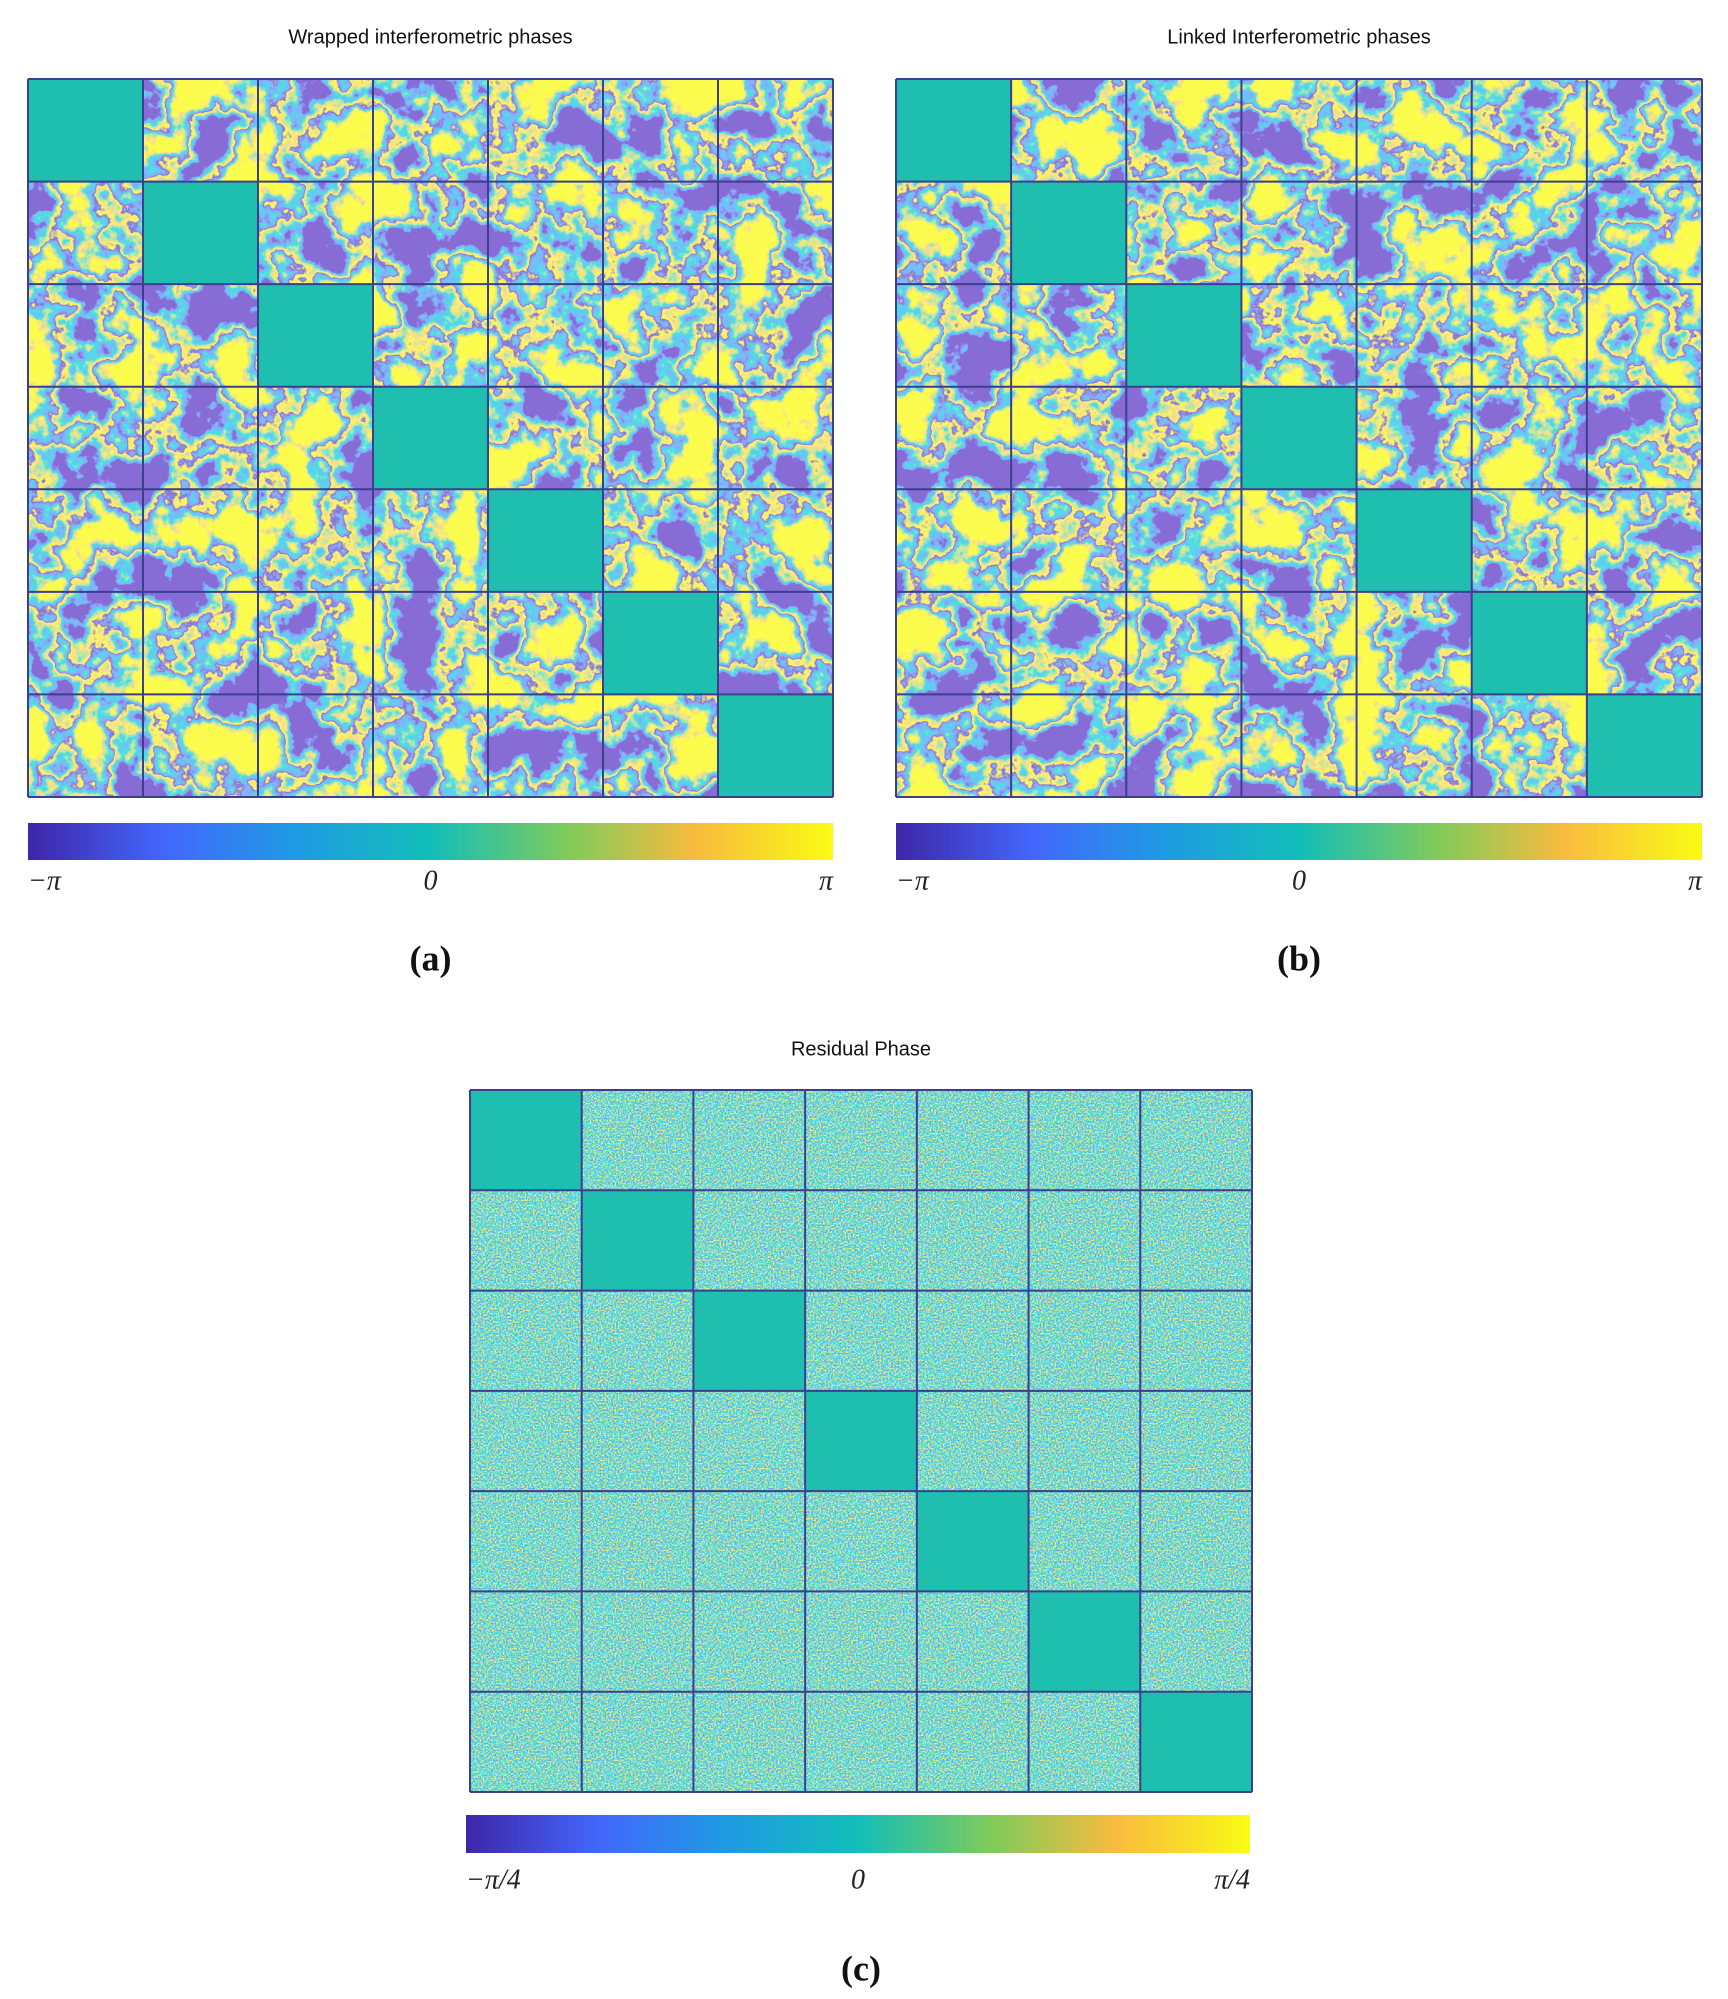  Describe the element at coordinates (431, 958) in the screenshot. I see `panel-caption: (a)` at that location.